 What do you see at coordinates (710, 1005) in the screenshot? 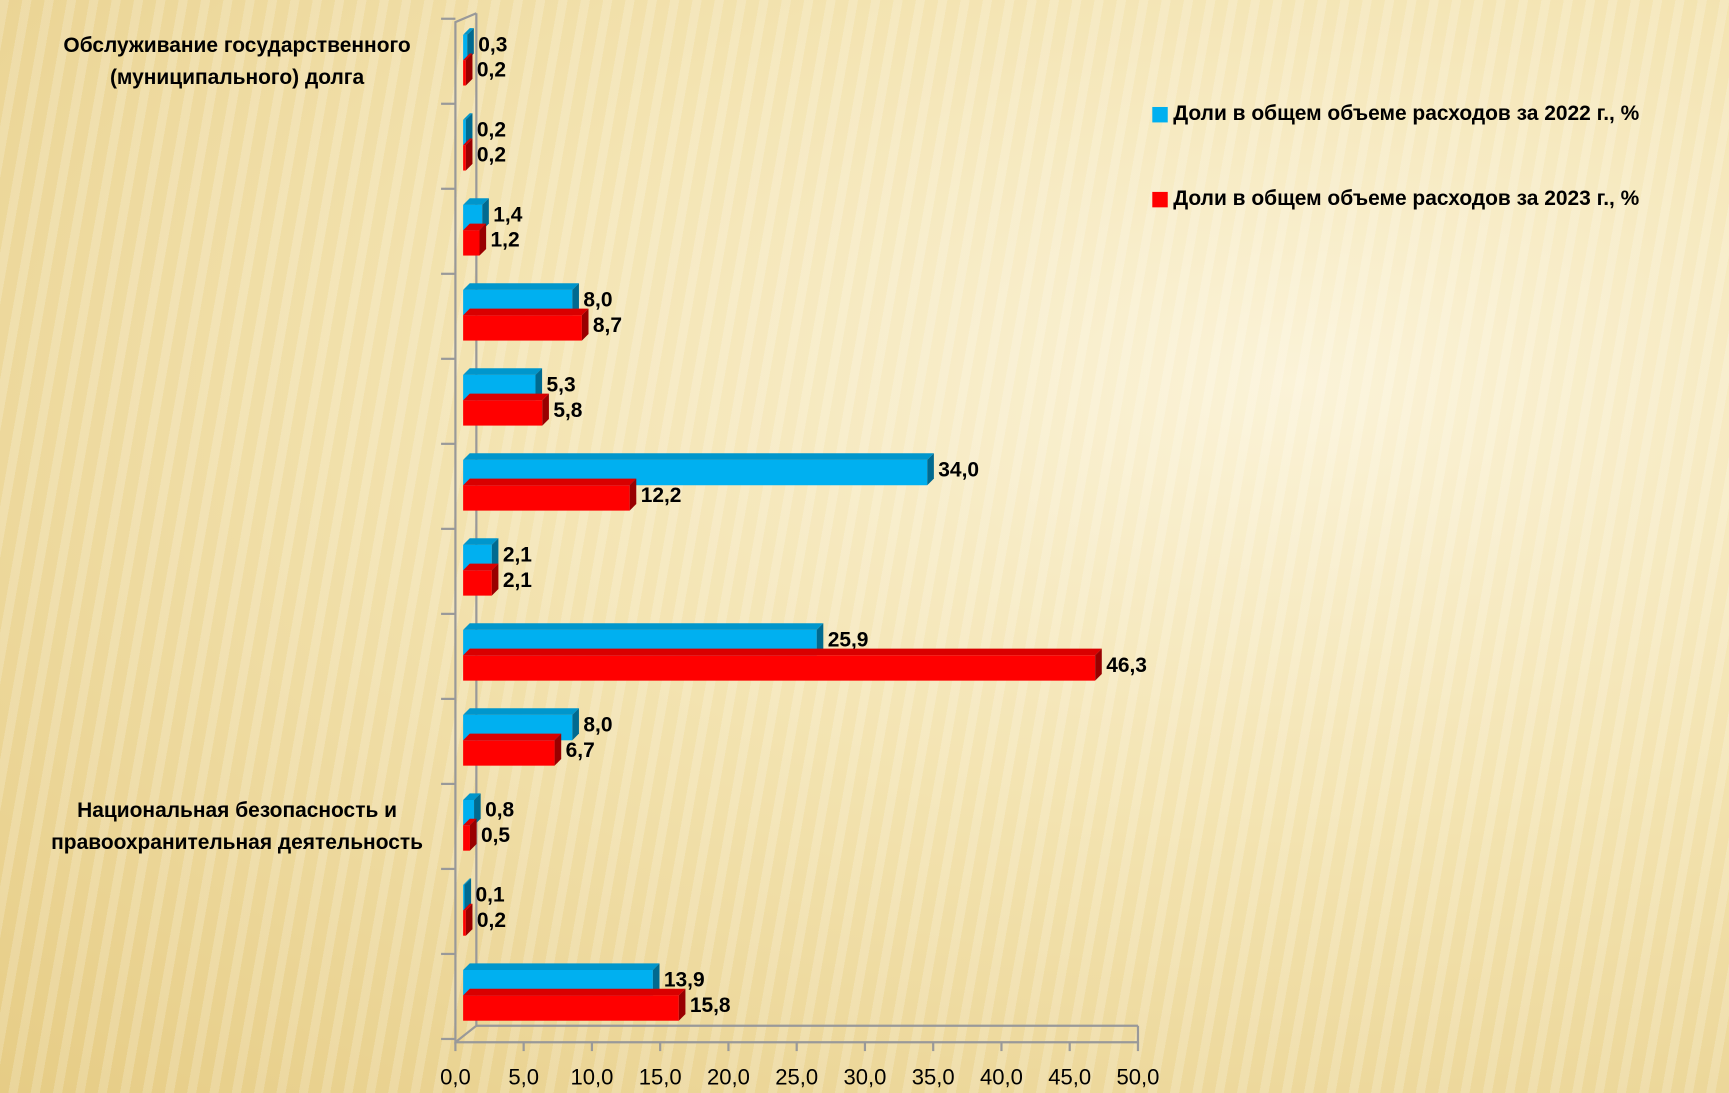
I see `data-label: 15,8` at bounding box center [710, 1005].